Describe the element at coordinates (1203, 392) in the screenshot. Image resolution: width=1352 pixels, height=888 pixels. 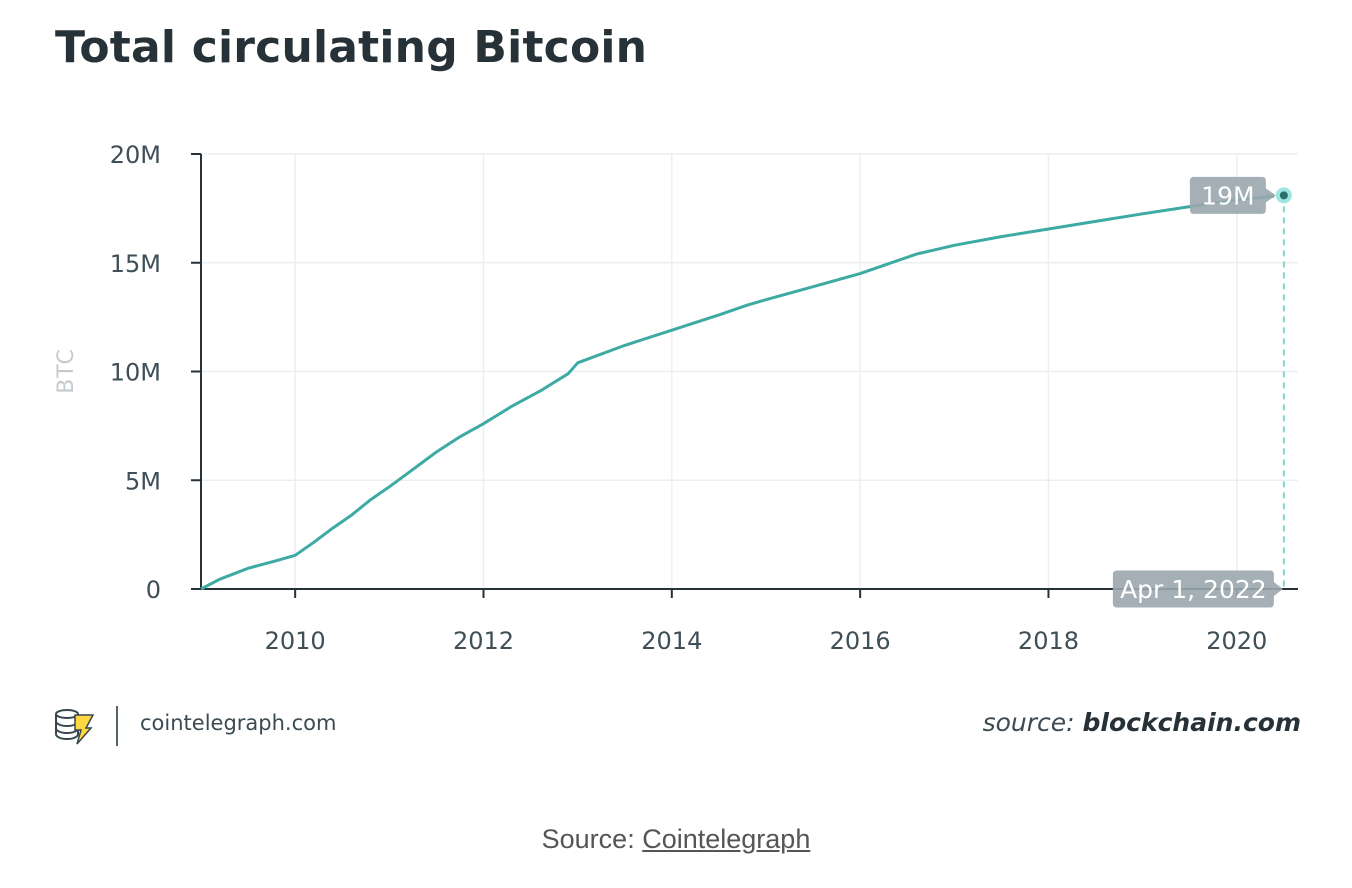
I see `hover-marker: 19M Apr 1, 2022` at that location.